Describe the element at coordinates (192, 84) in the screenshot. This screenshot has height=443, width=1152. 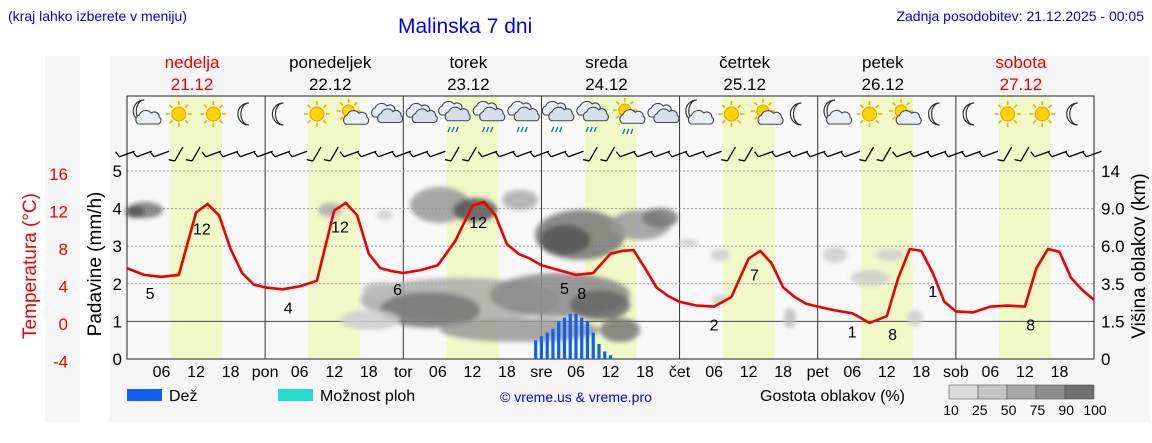
I see `day-date: 21.12` at that location.